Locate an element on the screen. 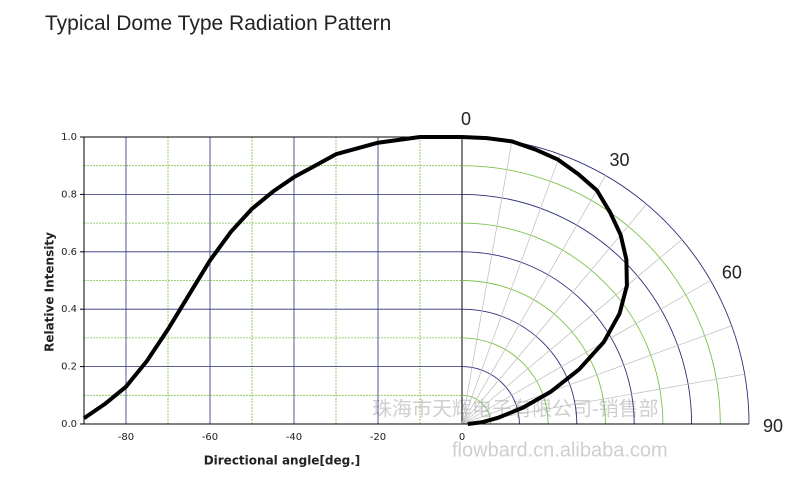  y-axis-title: Relative Intensity is located at coordinates (50, 292).